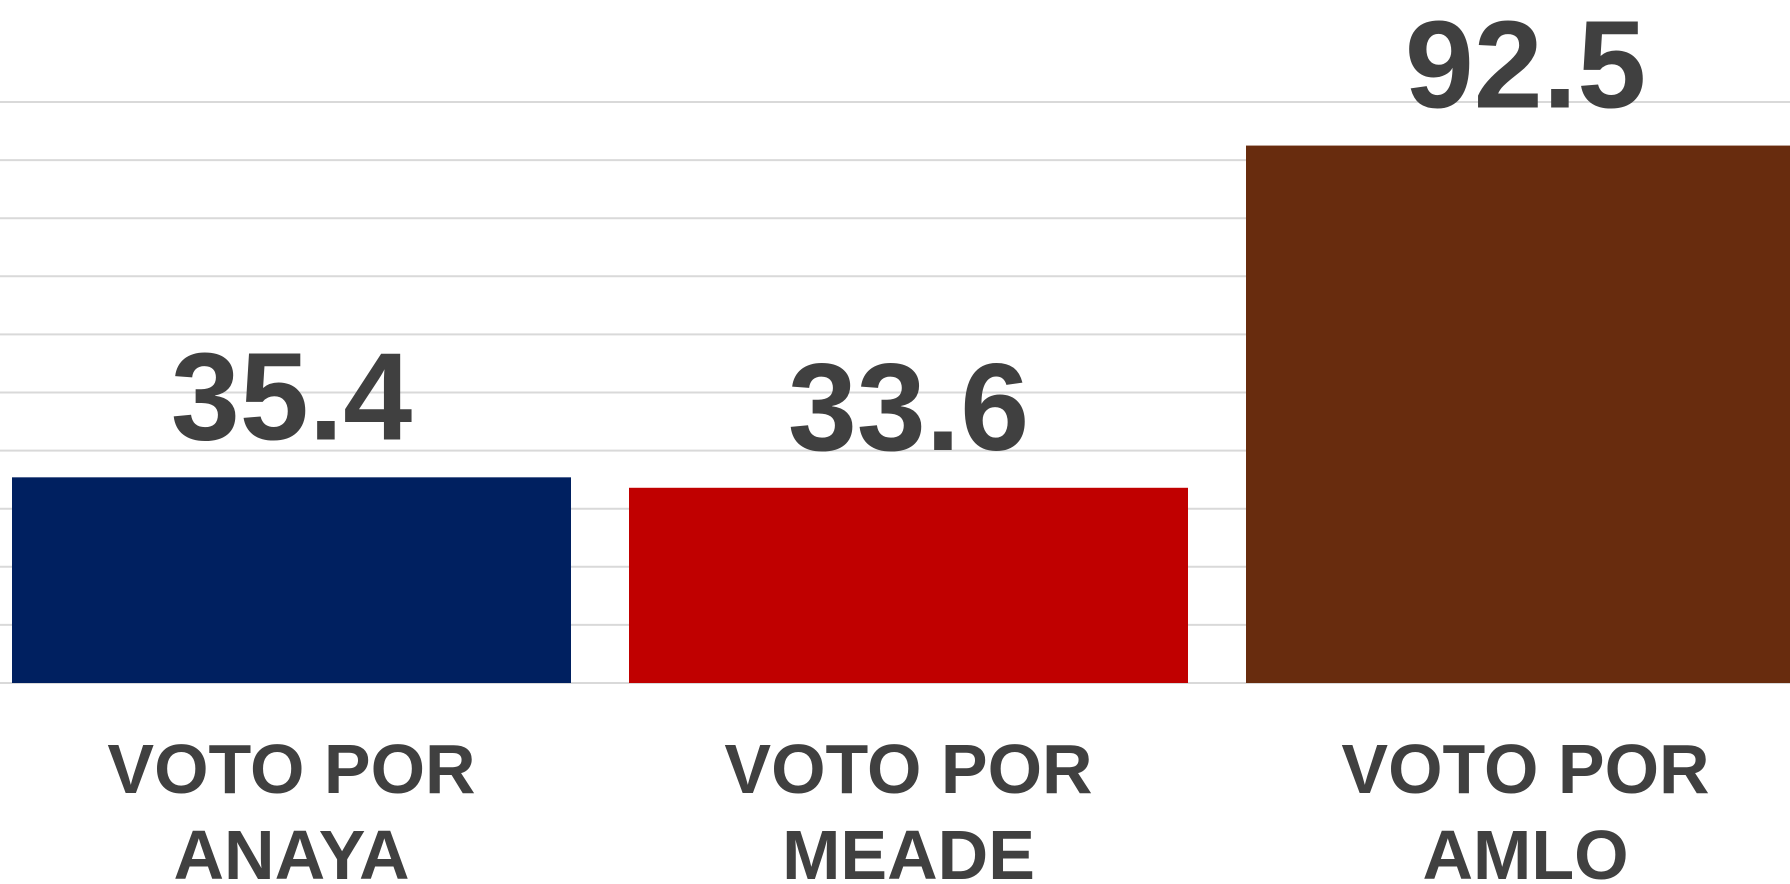  What do you see at coordinates (1525, 67) in the screenshot?
I see `value-label: 92.5` at bounding box center [1525, 67].